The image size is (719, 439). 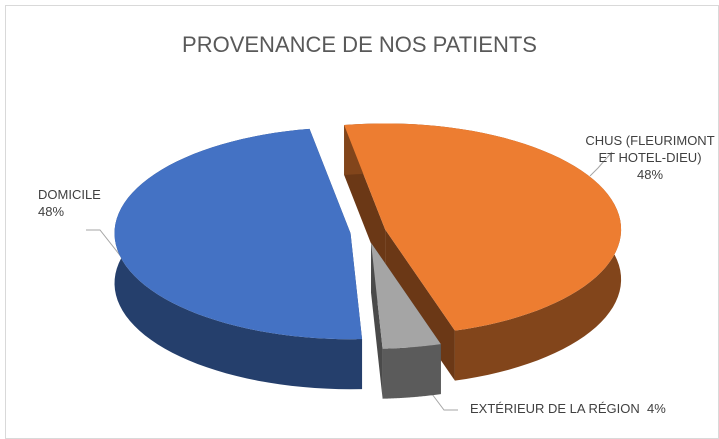 What do you see at coordinates (406, 295) in the screenshot?
I see `slice-top` at bounding box center [406, 295].